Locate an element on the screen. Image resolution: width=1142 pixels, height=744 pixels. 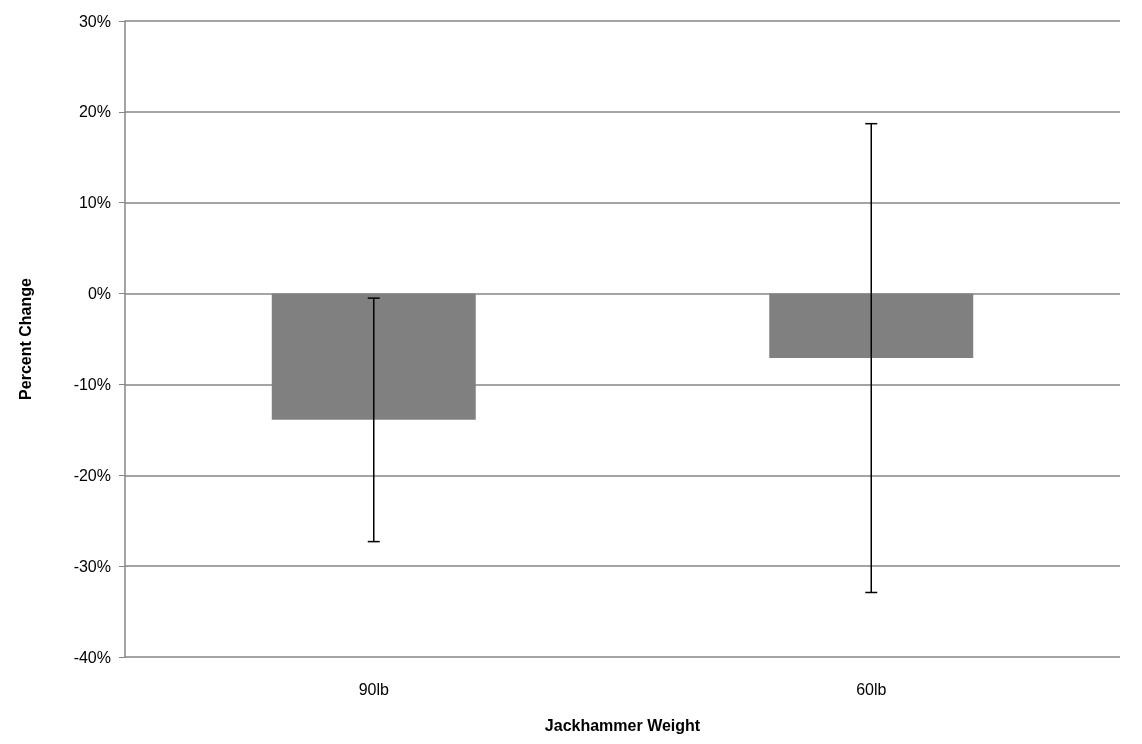
y-tick-label: 10% is located at coordinates (94, 203).